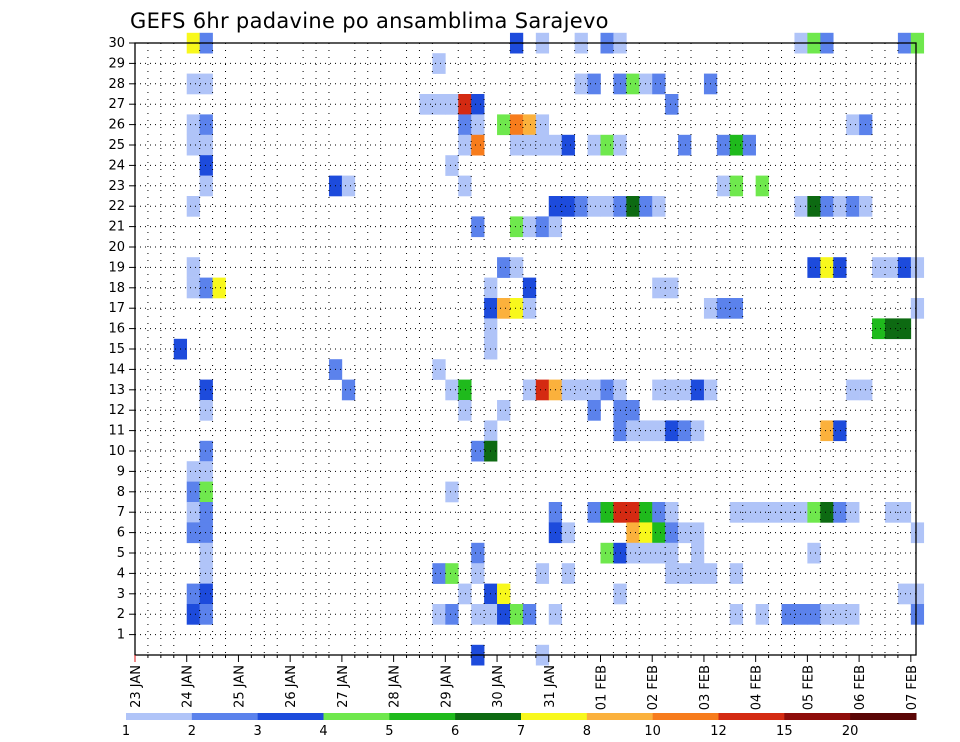 The height and width of the screenshot is (742, 960). I want to click on y-tick-label: 7, so click(121, 512).